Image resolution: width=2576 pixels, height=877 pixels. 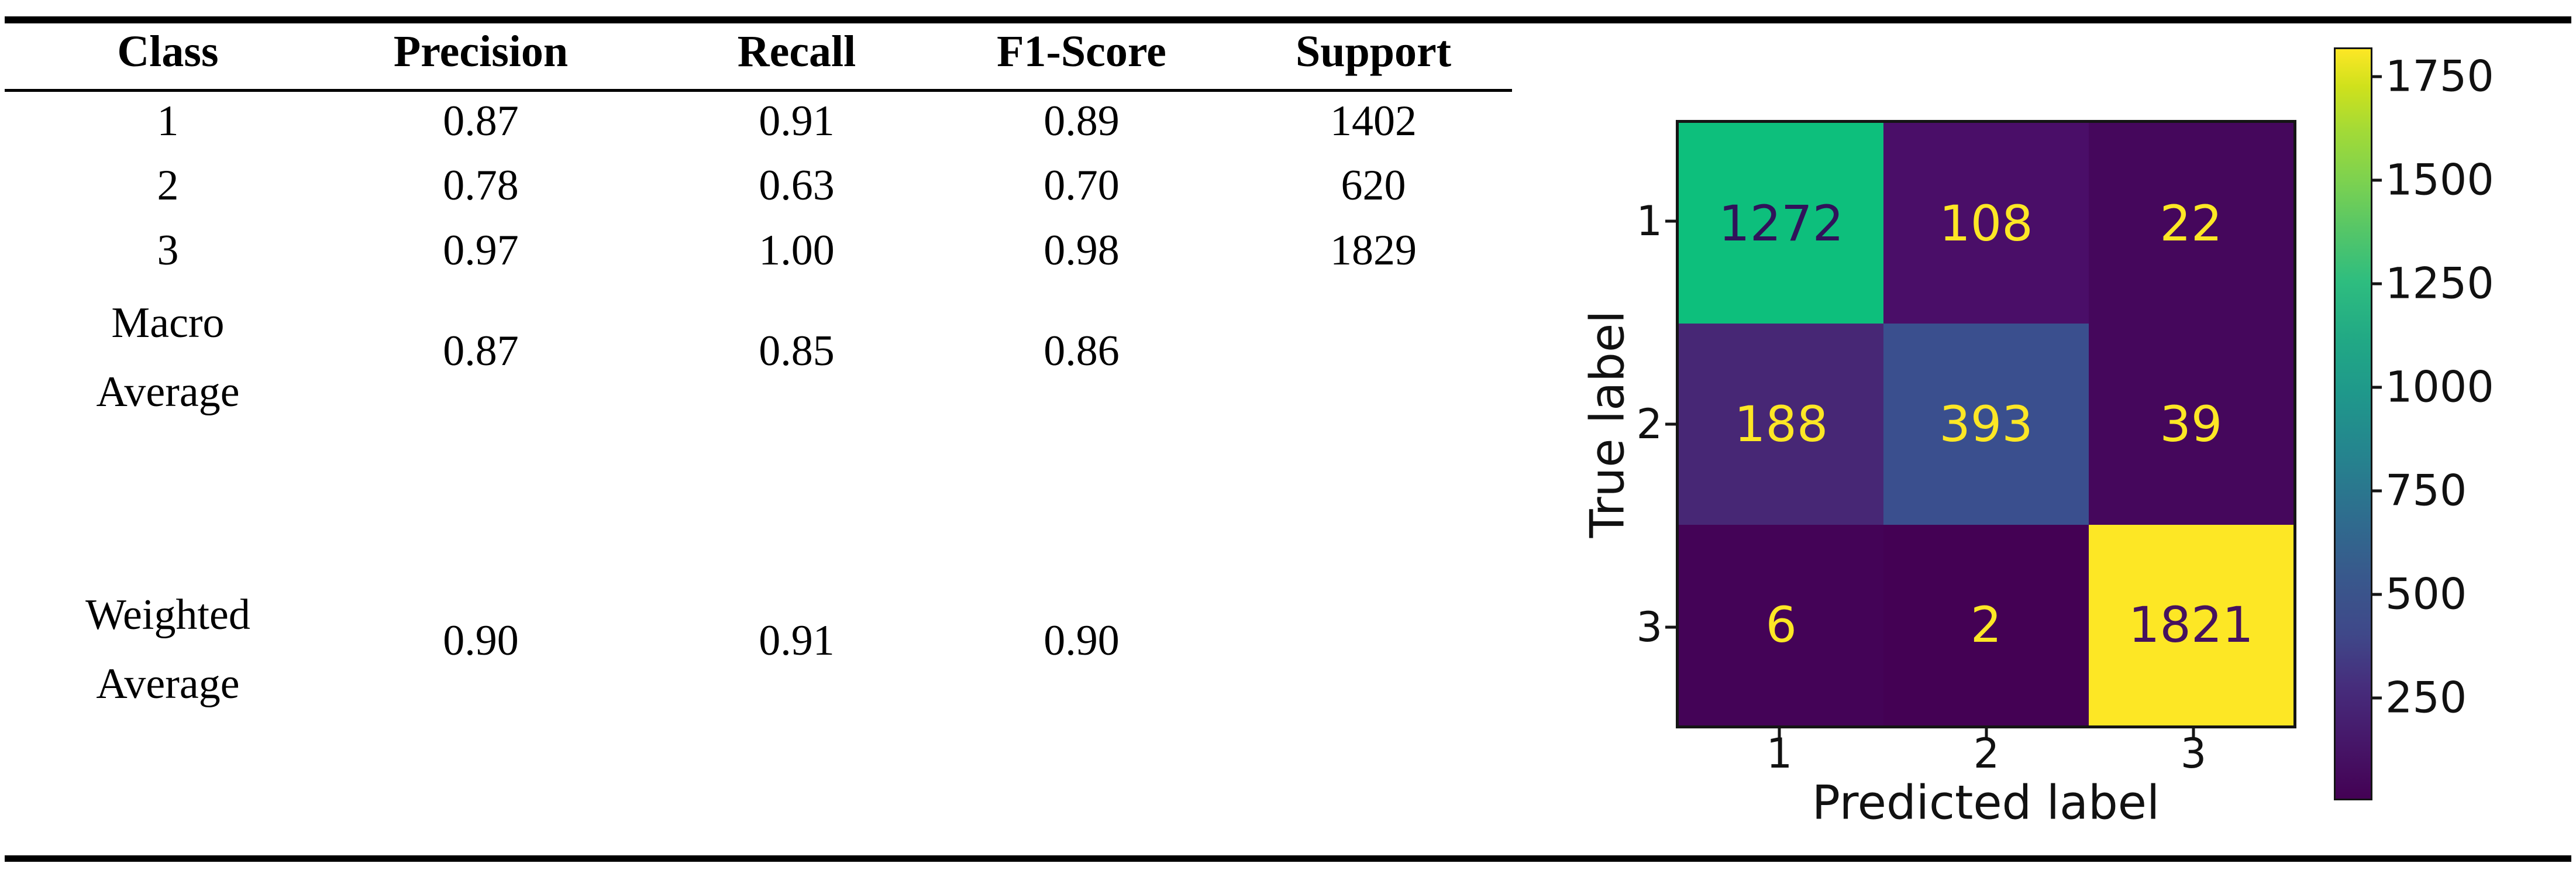 I want to click on table-cell-f1-1: 0.89, so click(x=1082, y=121).